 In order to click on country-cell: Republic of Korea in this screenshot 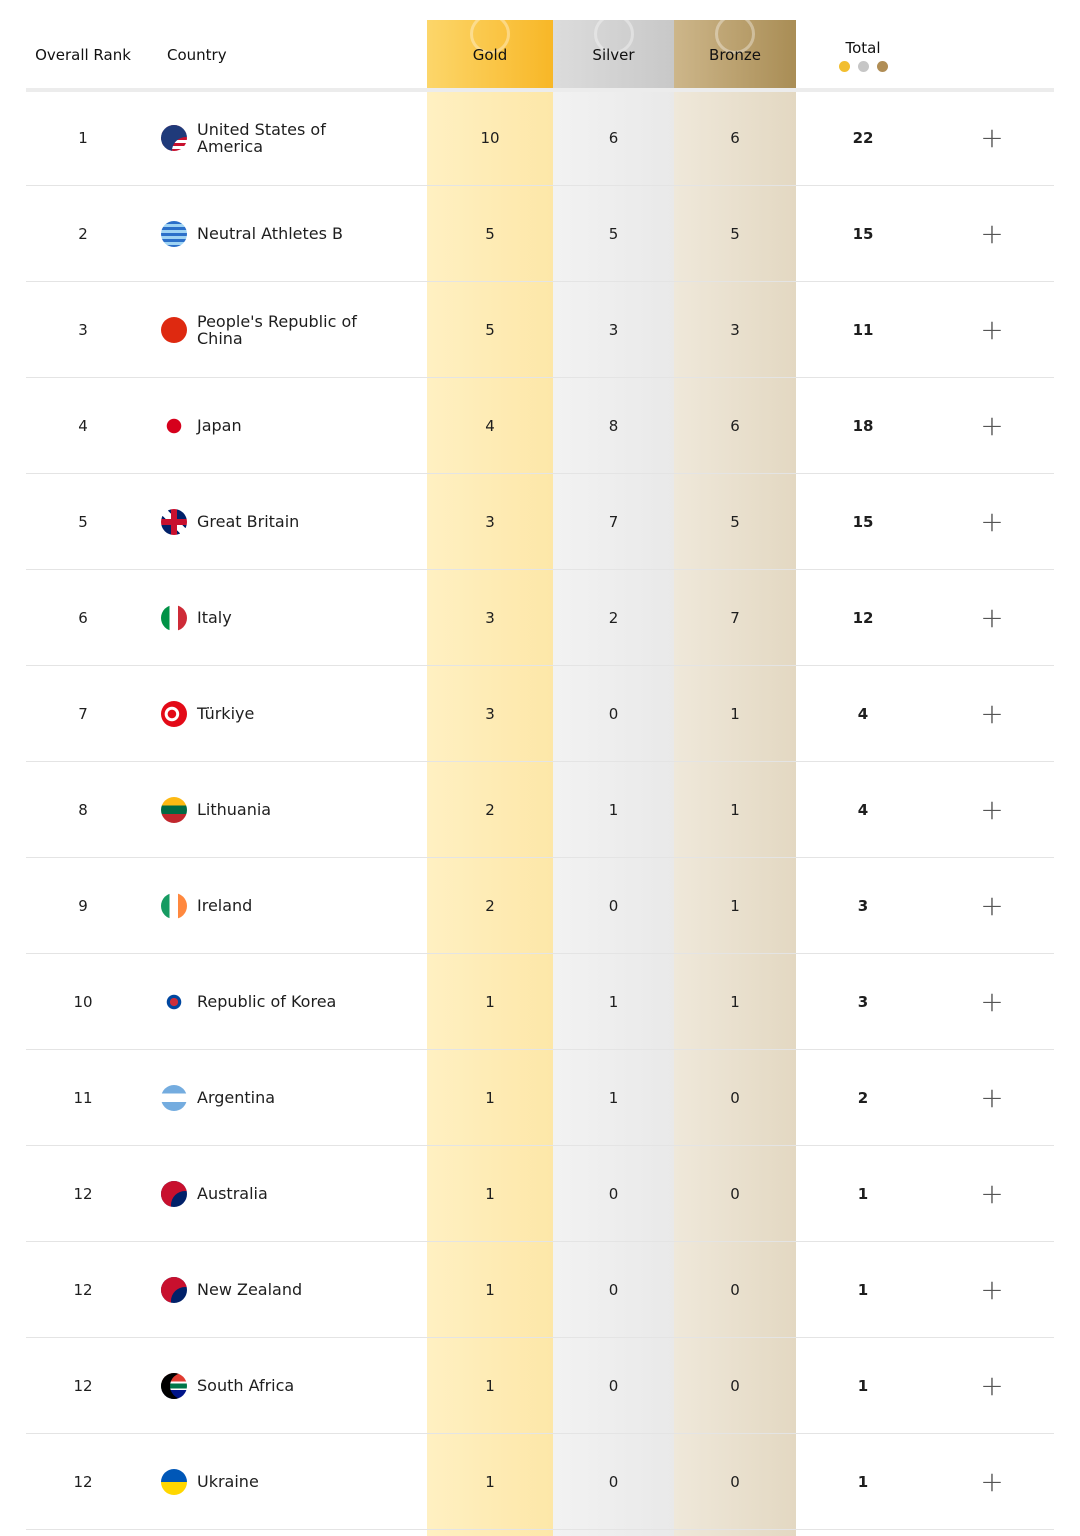, I will do `click(283, 1001)`.